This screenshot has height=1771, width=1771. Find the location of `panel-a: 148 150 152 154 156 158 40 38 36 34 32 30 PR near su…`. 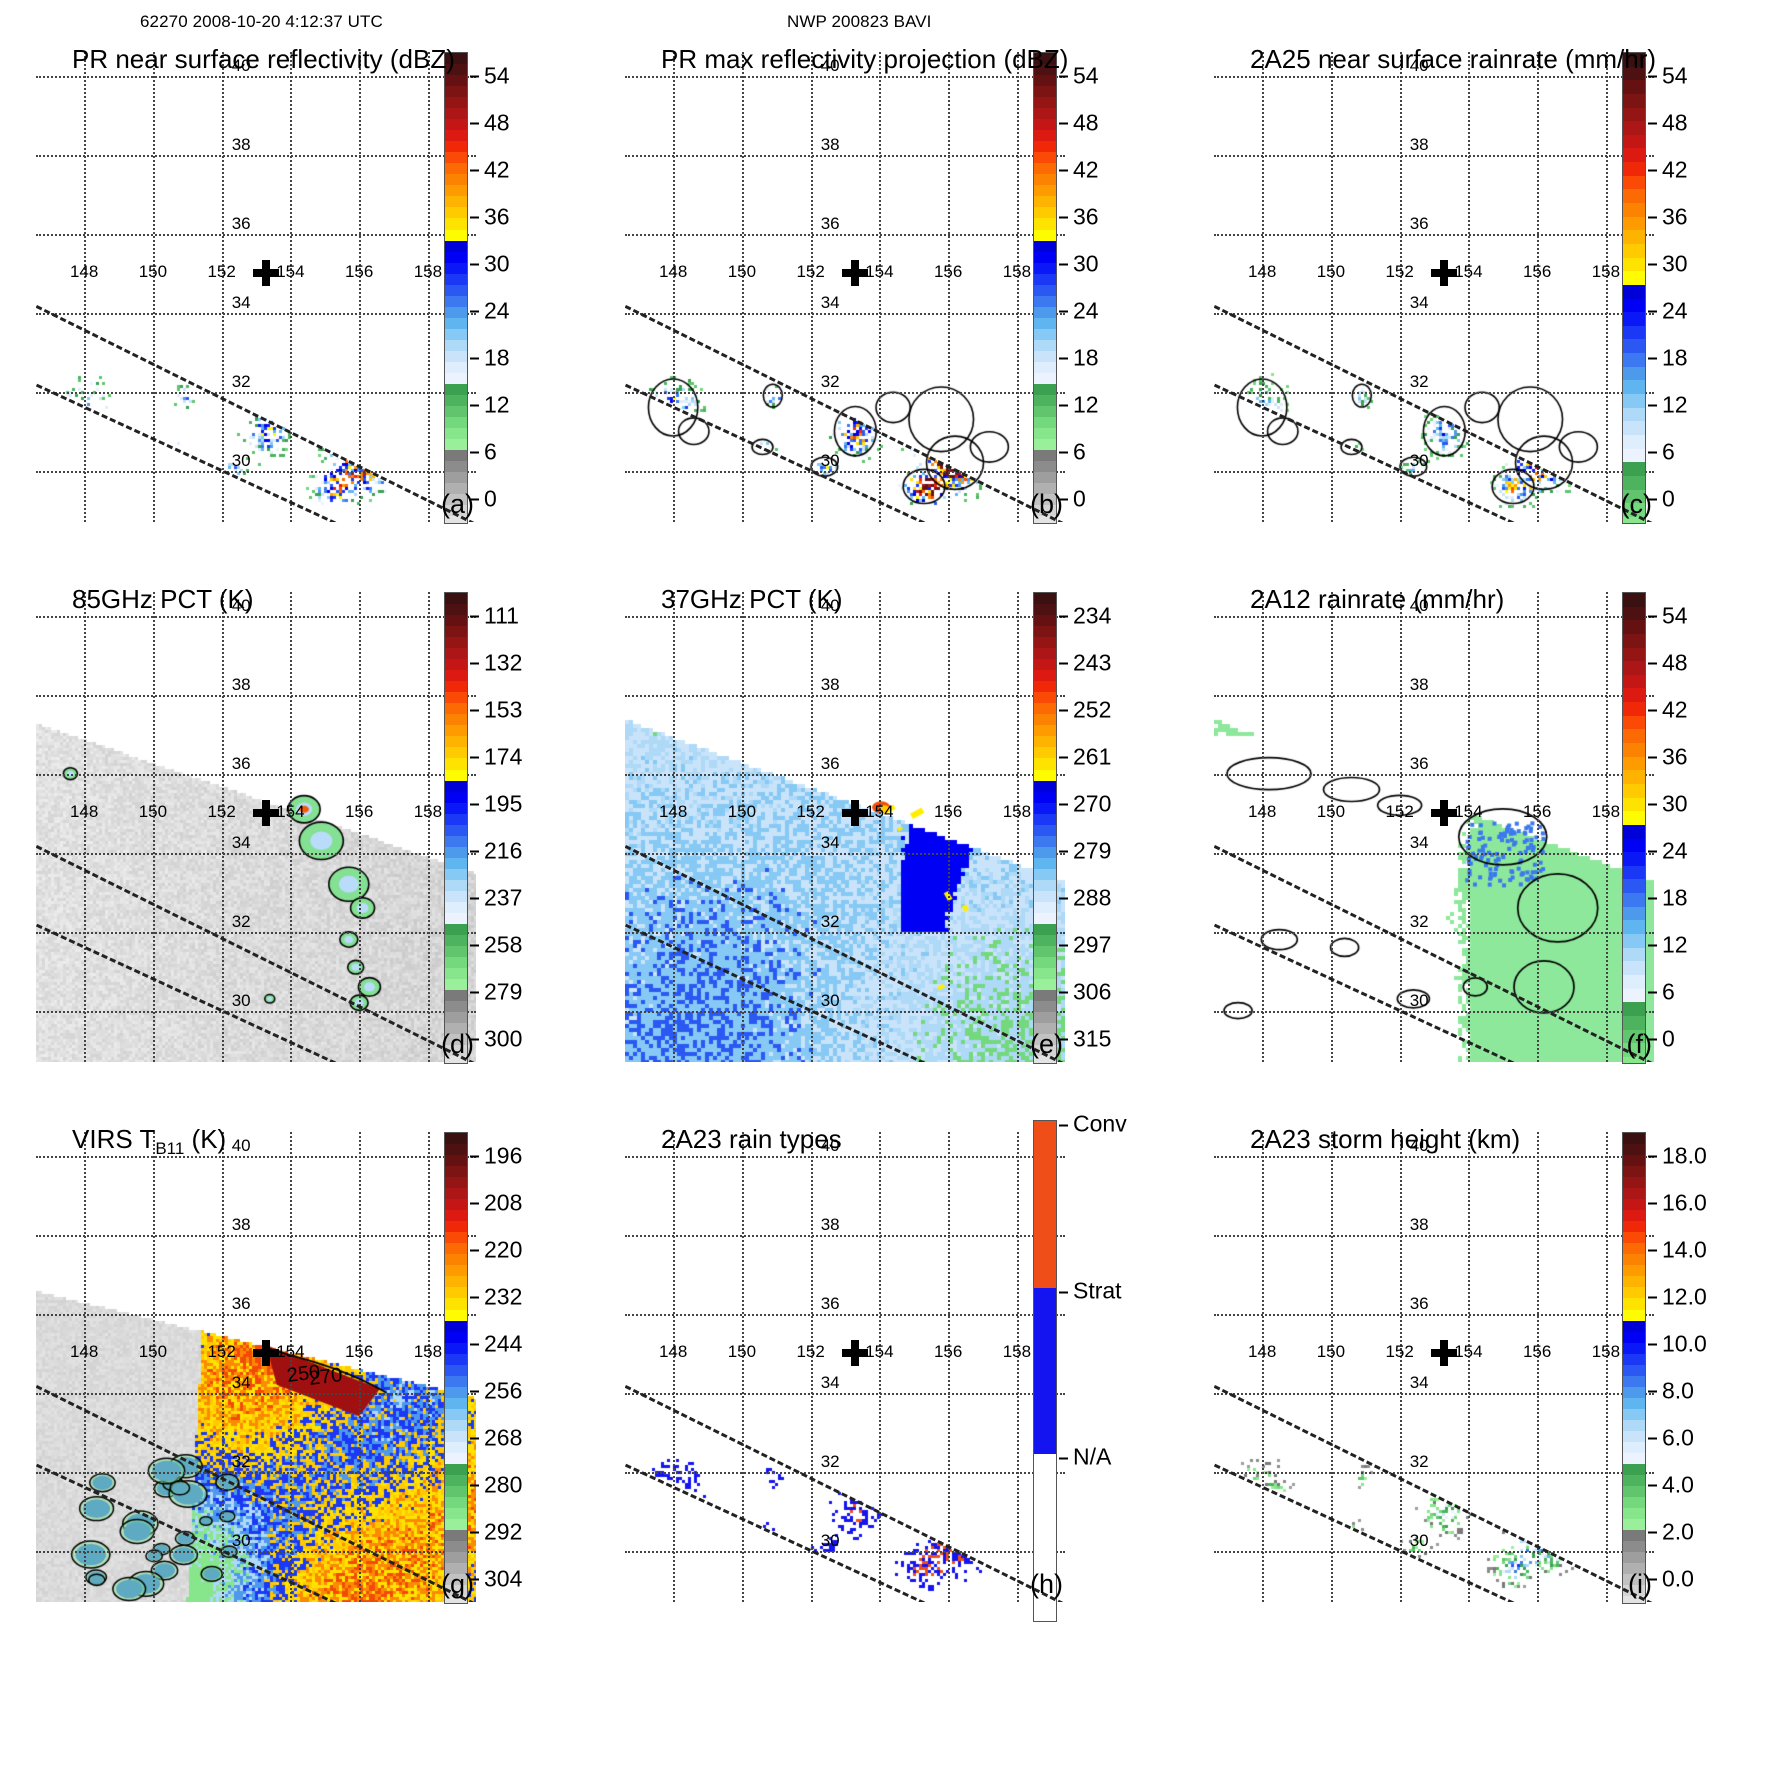

panel-a: 148 150 152 154 156 158 40 38 36 34 32 30 PR near su… is located at coordinates (286, 280).